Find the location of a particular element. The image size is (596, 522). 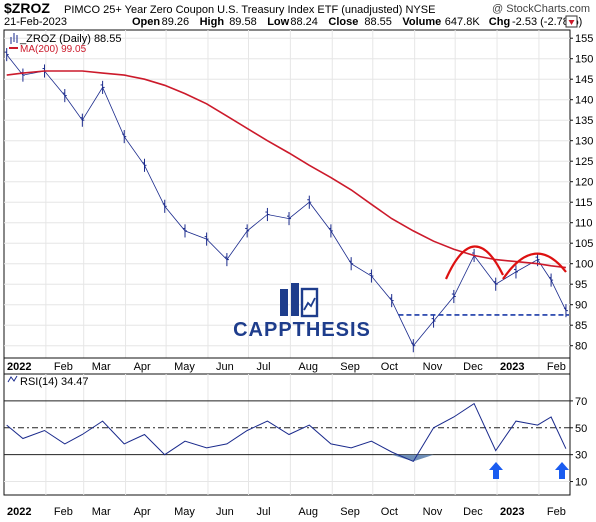

rsi-tick-label: 70 is located at coordinates (581, 402).